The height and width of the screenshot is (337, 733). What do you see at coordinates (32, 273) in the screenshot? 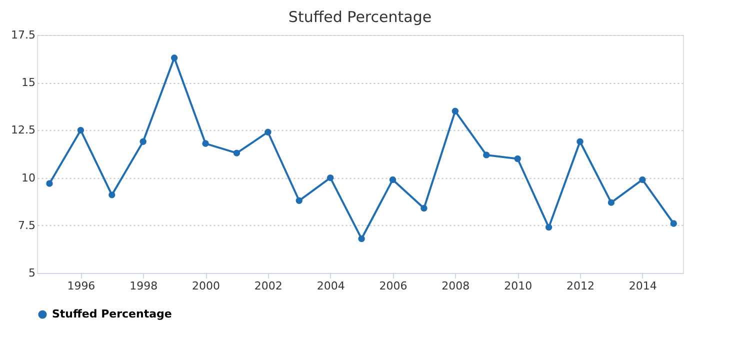
I see `y-tick-label: 5` at bounding box center [32, 273].